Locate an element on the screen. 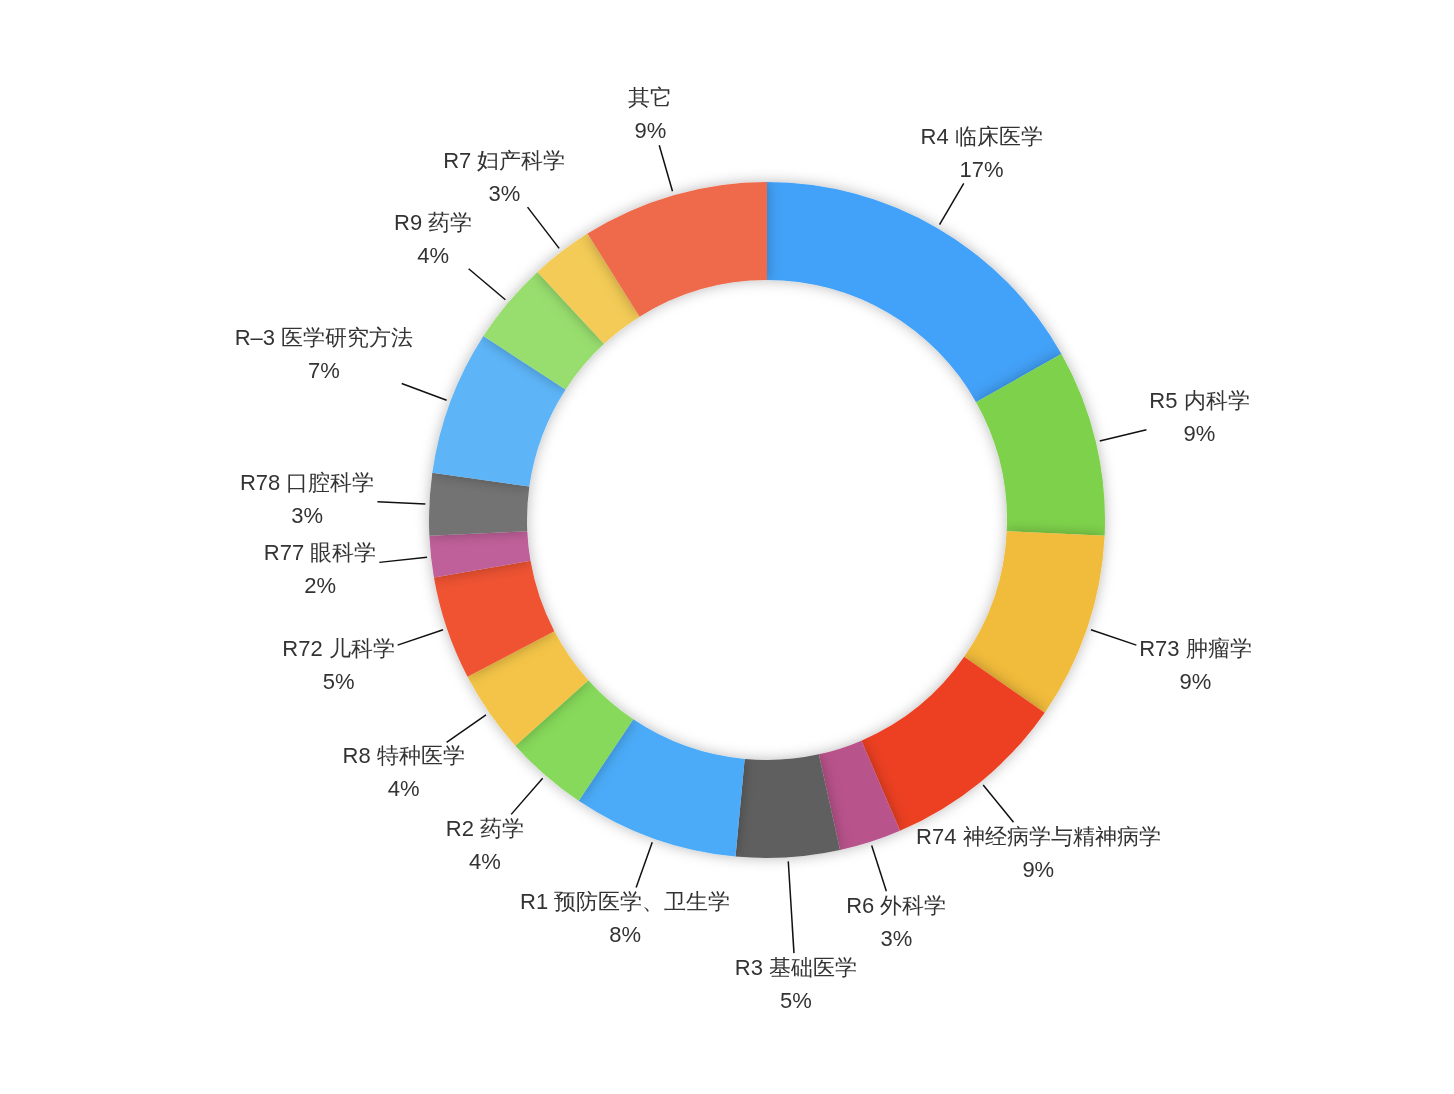  slice-label: R77 眼科学 is located at coordinates (320, 552).